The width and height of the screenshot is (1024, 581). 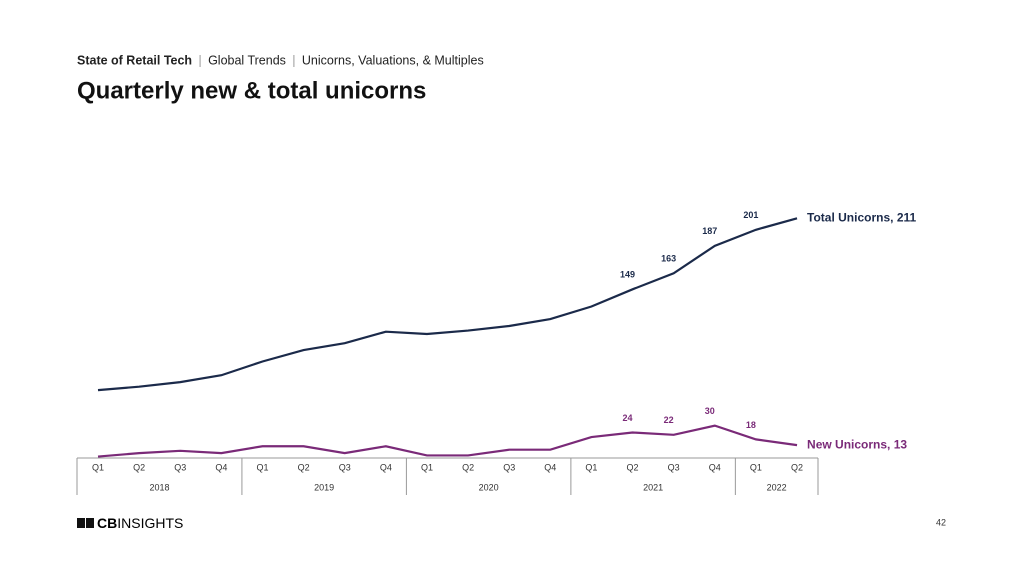 I want to click on year-label: 2022, so click(x=777, y=487).